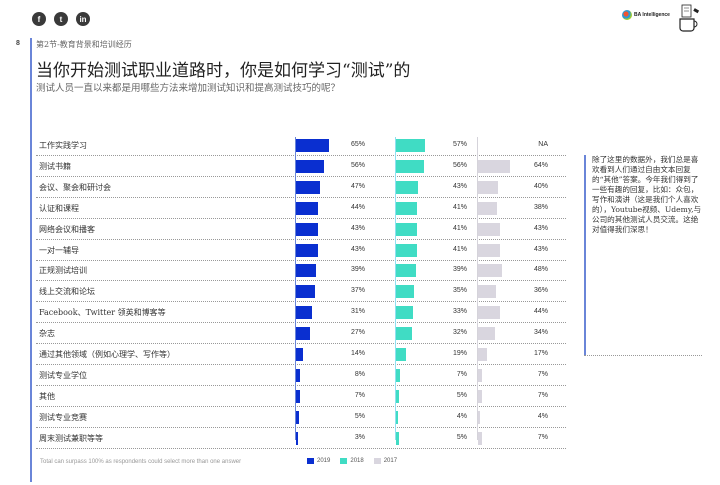  Describe the element at coordinates (359, 374) in the screenshot. I see `value-label-2019: 8%` at that location.